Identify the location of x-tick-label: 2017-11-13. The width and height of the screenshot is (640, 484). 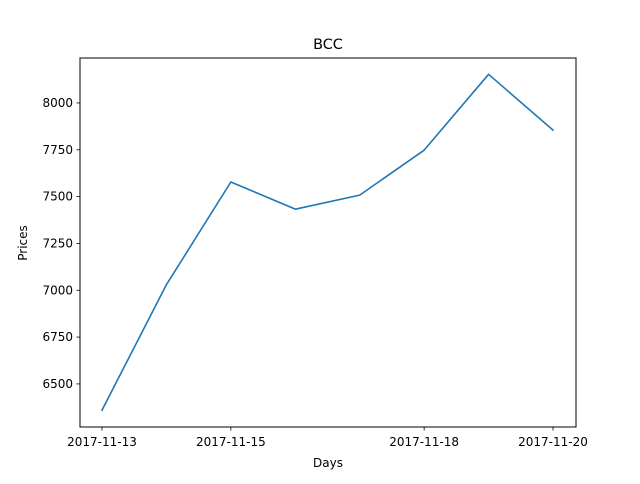
(102, 442).